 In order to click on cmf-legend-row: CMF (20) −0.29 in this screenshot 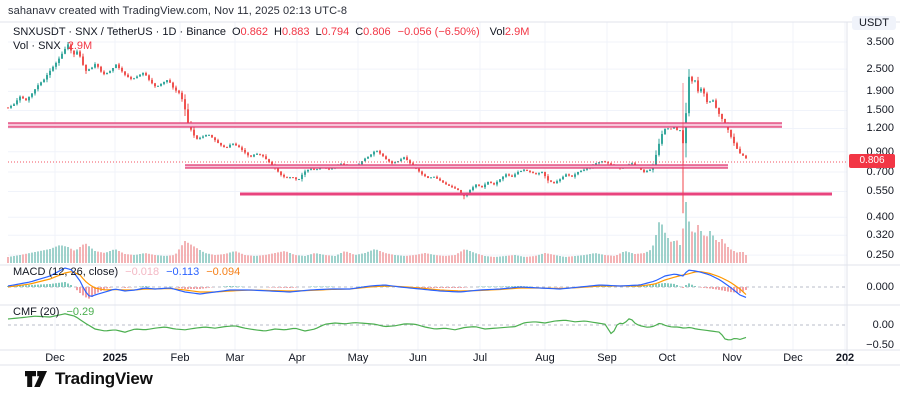, I will do `click(53, 312)`.